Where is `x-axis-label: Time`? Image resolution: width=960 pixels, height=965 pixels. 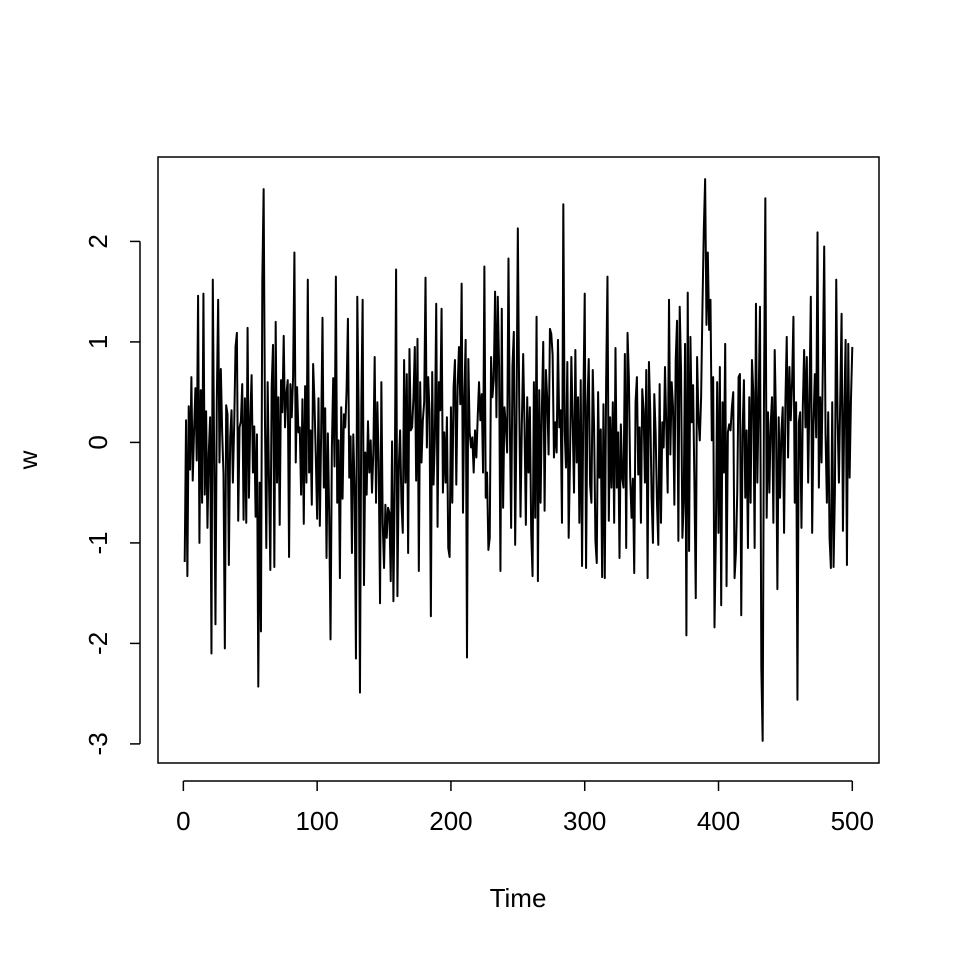
x-axis-label: Time is located at coordinates (518, 898).